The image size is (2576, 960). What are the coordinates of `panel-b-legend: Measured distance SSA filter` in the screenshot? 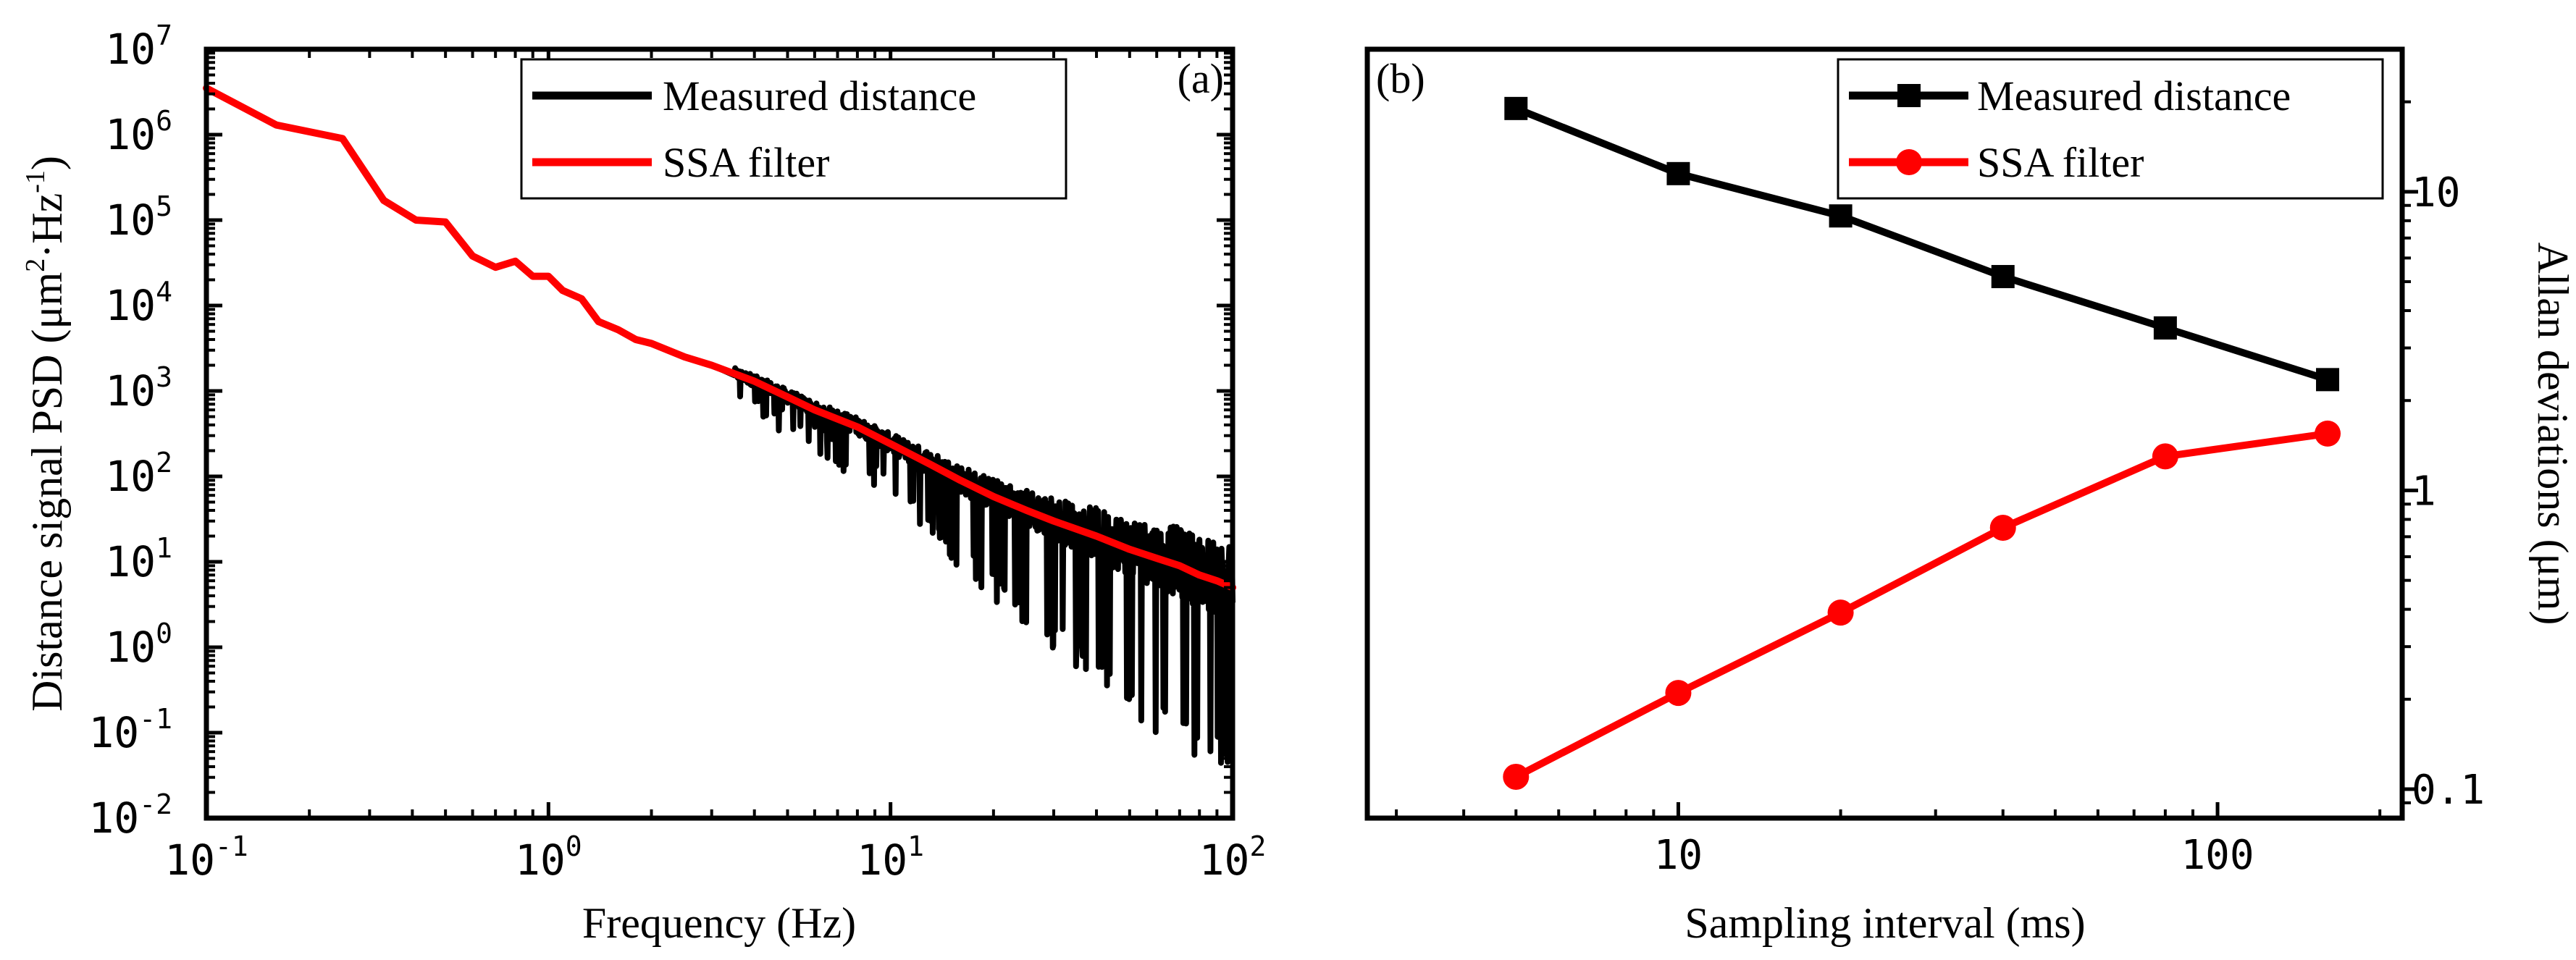 It's located at (2110, 129).